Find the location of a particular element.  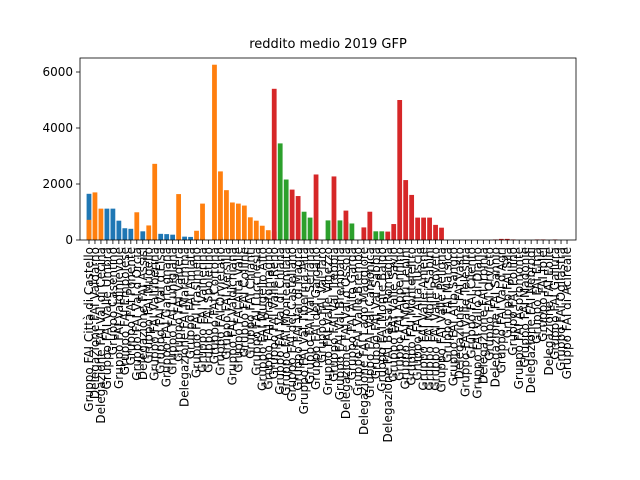

x-tick-label: Gruppo FAI Mugello Alto is located at coordinates (262, 319).